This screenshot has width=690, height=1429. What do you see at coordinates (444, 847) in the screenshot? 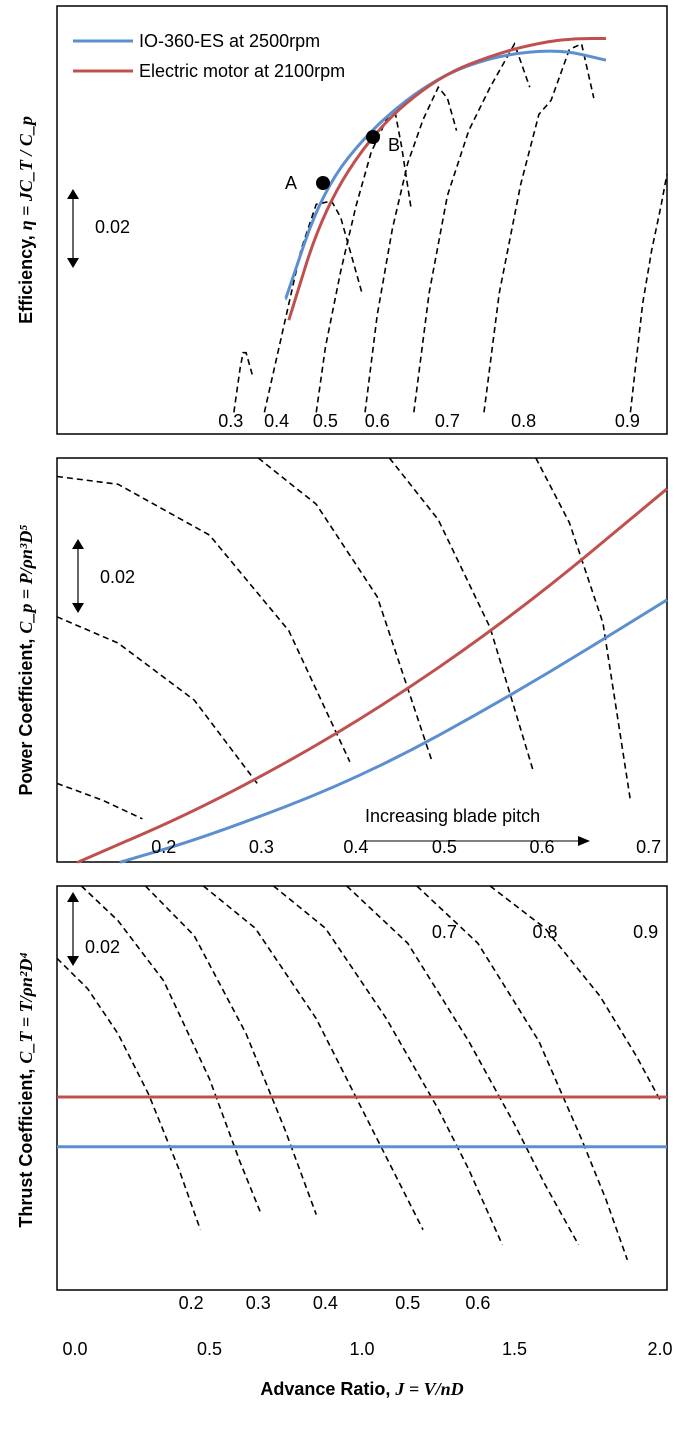
I see `power-pitch-label-0.5: 0.5` at bounding box center [444, 847].